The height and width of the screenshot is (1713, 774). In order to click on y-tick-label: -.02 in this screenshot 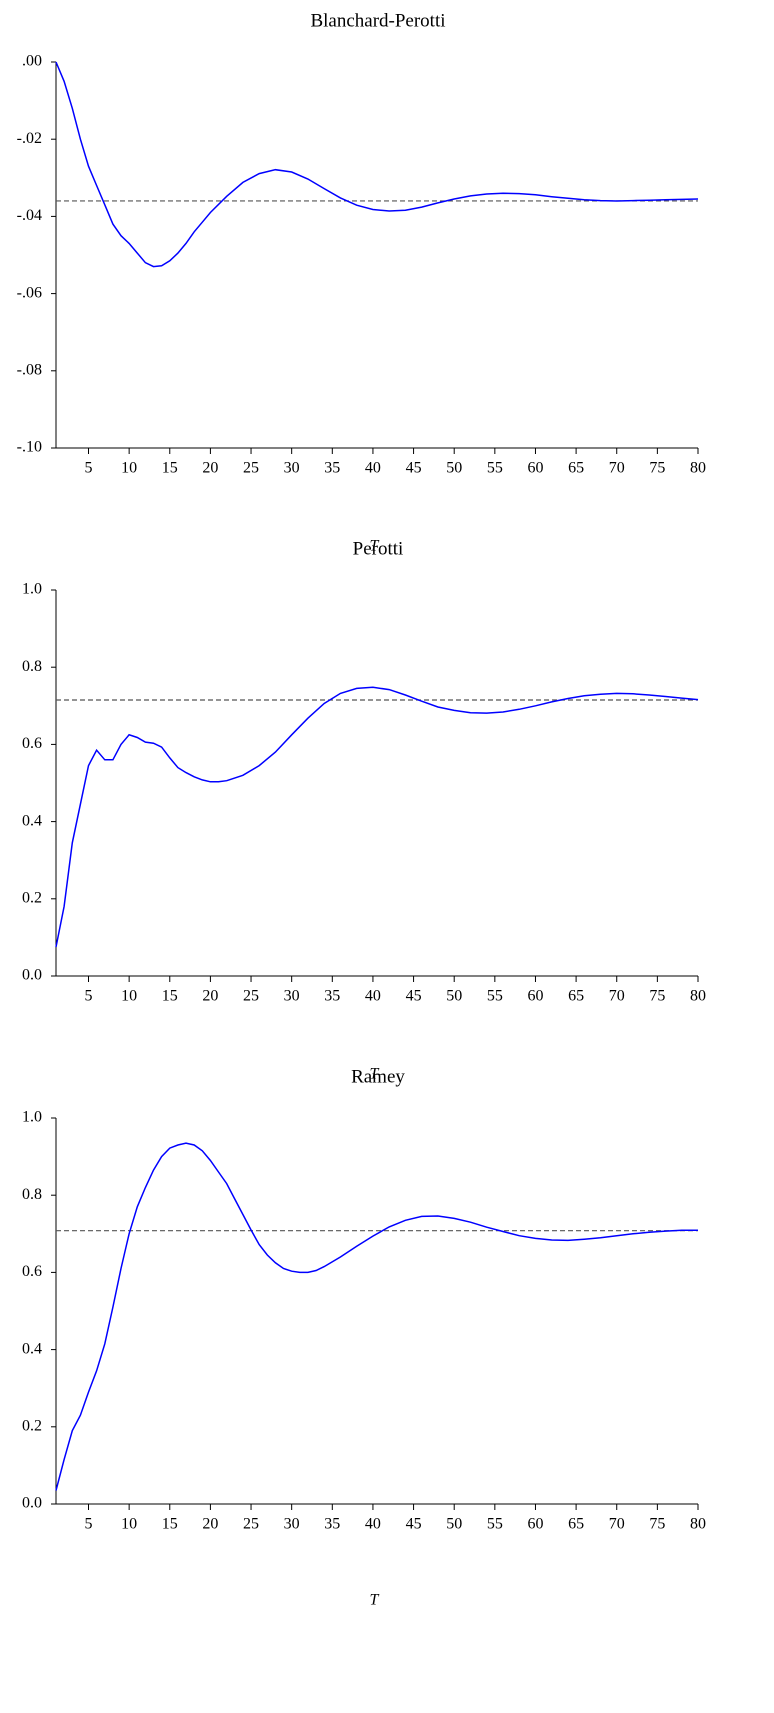, I will do `click(29, 138)`.